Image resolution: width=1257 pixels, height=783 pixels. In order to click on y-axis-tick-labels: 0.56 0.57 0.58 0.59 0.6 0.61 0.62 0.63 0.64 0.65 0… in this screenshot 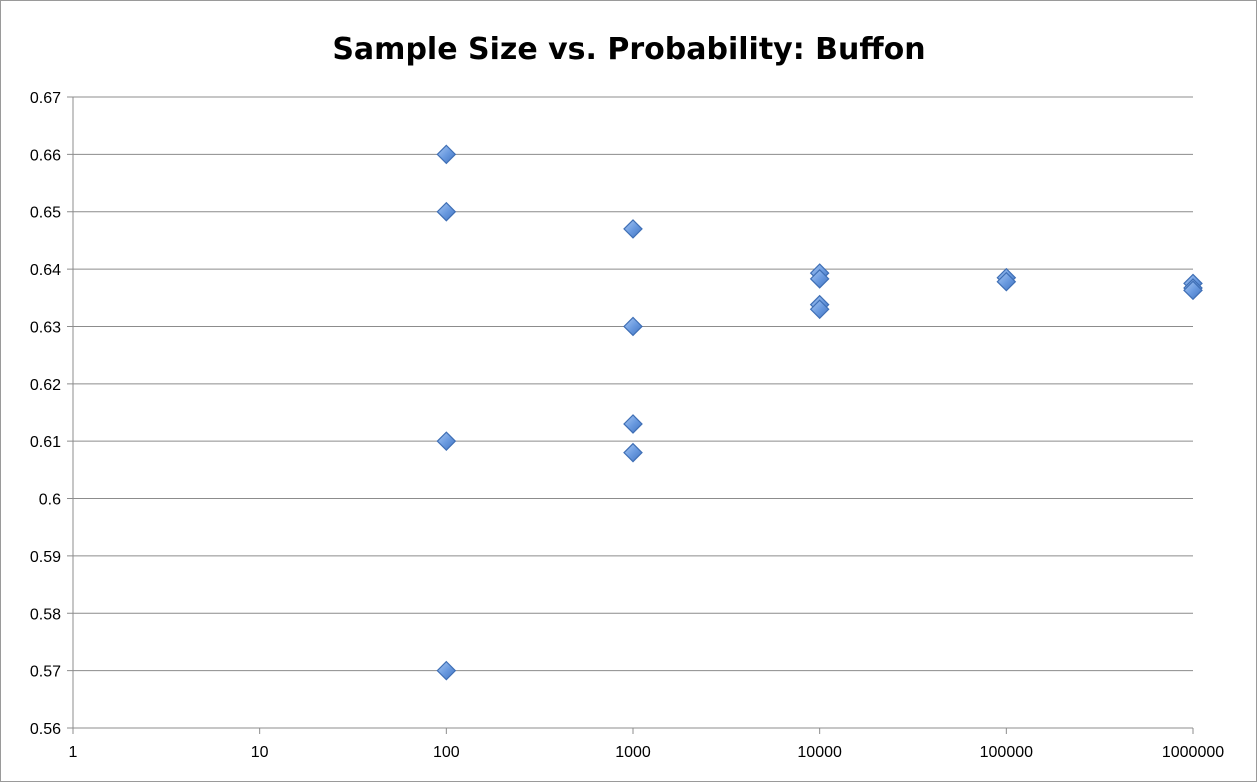, I will do `click(45, 414)`.